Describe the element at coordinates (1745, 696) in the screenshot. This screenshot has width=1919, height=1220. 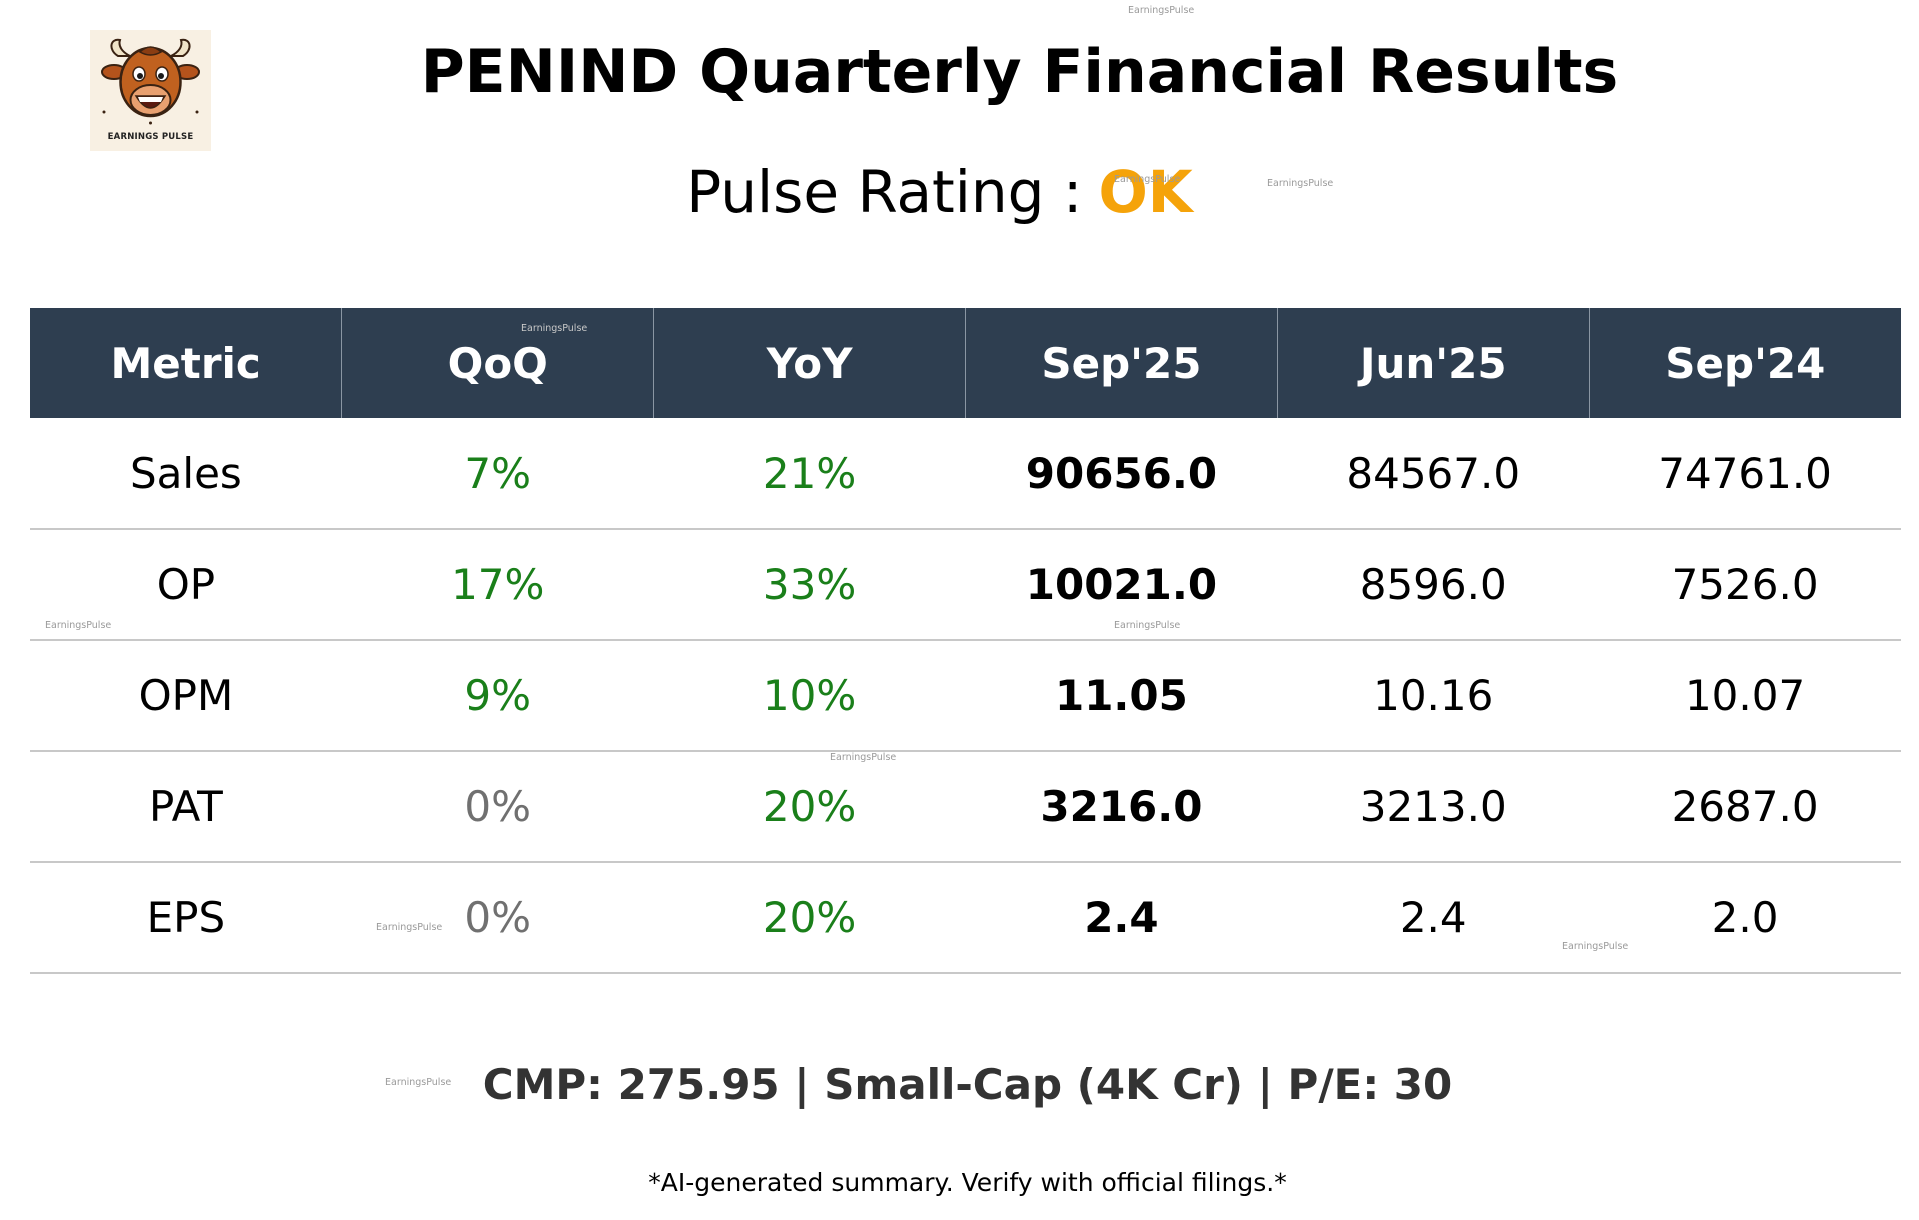
I see `sep24-cell: 10.07` at that location.